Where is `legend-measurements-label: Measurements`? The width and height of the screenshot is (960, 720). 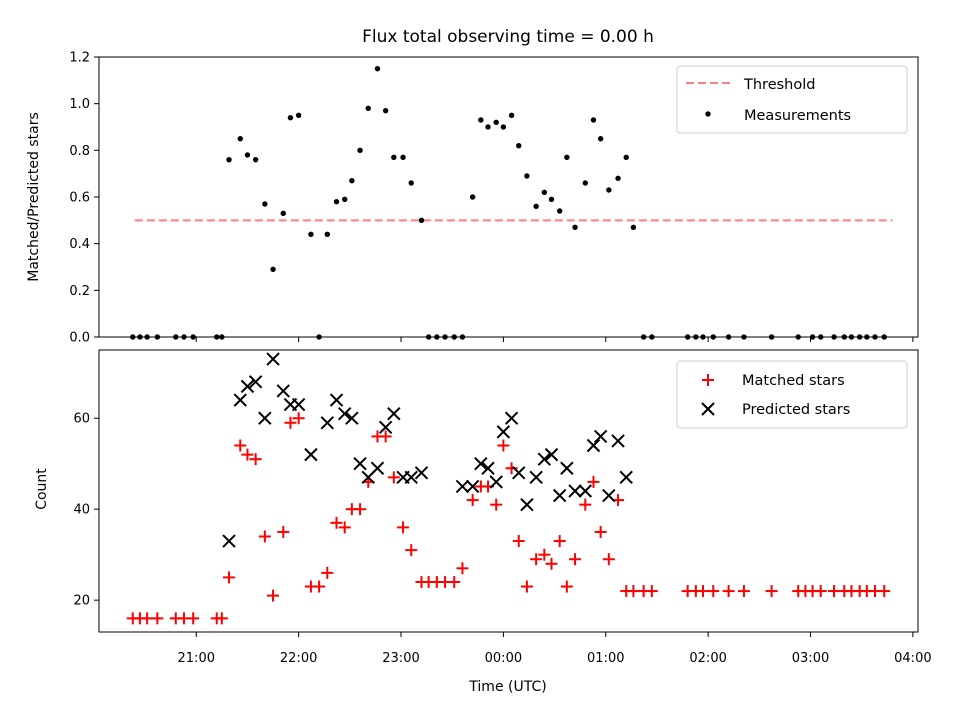
legend-measurements-label: Measurements is located at coordinates (797, 116).